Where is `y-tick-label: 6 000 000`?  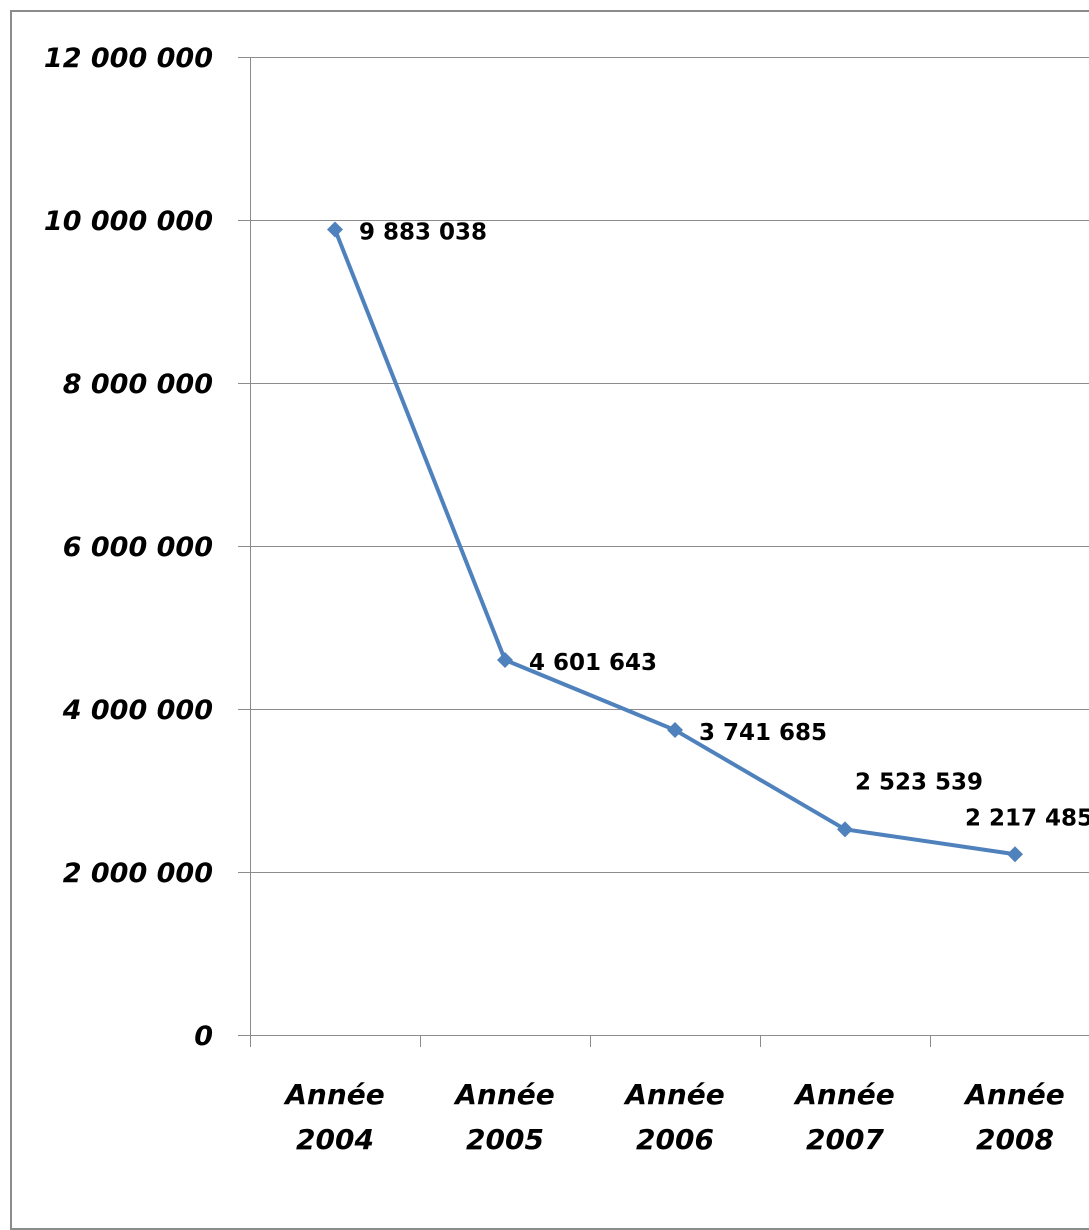
y-tick-label: 6 000 000 is located at coordinates (138, 547).